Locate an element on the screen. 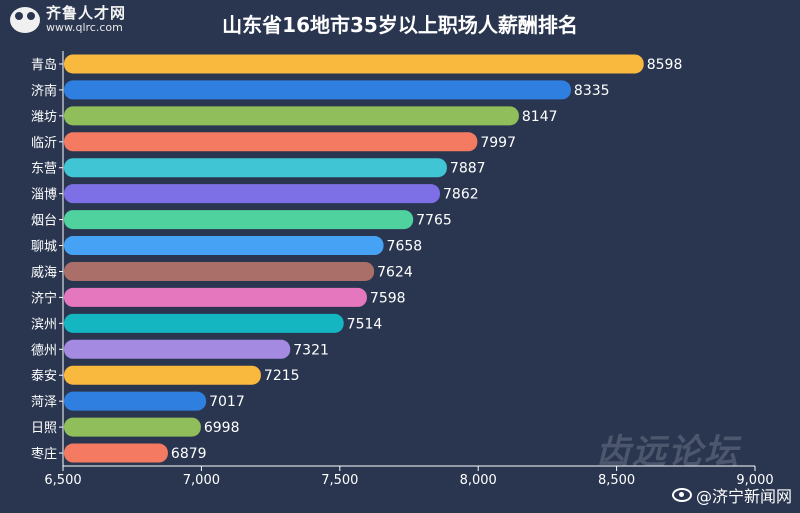 The image size is (800, 513). weibo-watermark: @济宁新闻网 is located at coordinates (731, 495).